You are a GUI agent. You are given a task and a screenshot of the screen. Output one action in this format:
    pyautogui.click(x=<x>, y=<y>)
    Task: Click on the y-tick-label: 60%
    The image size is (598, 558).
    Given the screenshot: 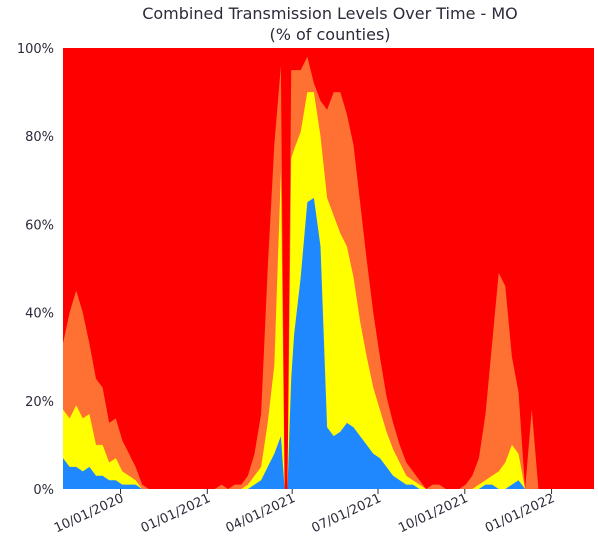 What is the action you would take?
    pyautogui.click(x=39, y=225)
    